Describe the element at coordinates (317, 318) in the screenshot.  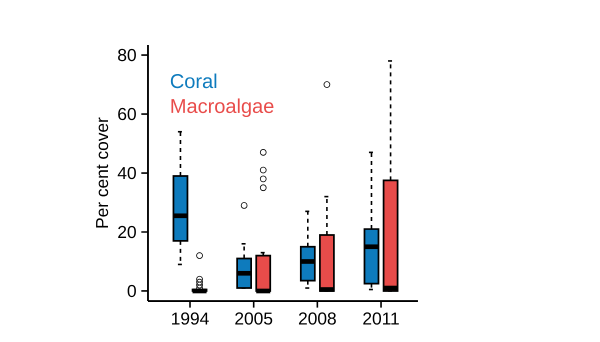
I see `x-tick-label: 2008` at that location.